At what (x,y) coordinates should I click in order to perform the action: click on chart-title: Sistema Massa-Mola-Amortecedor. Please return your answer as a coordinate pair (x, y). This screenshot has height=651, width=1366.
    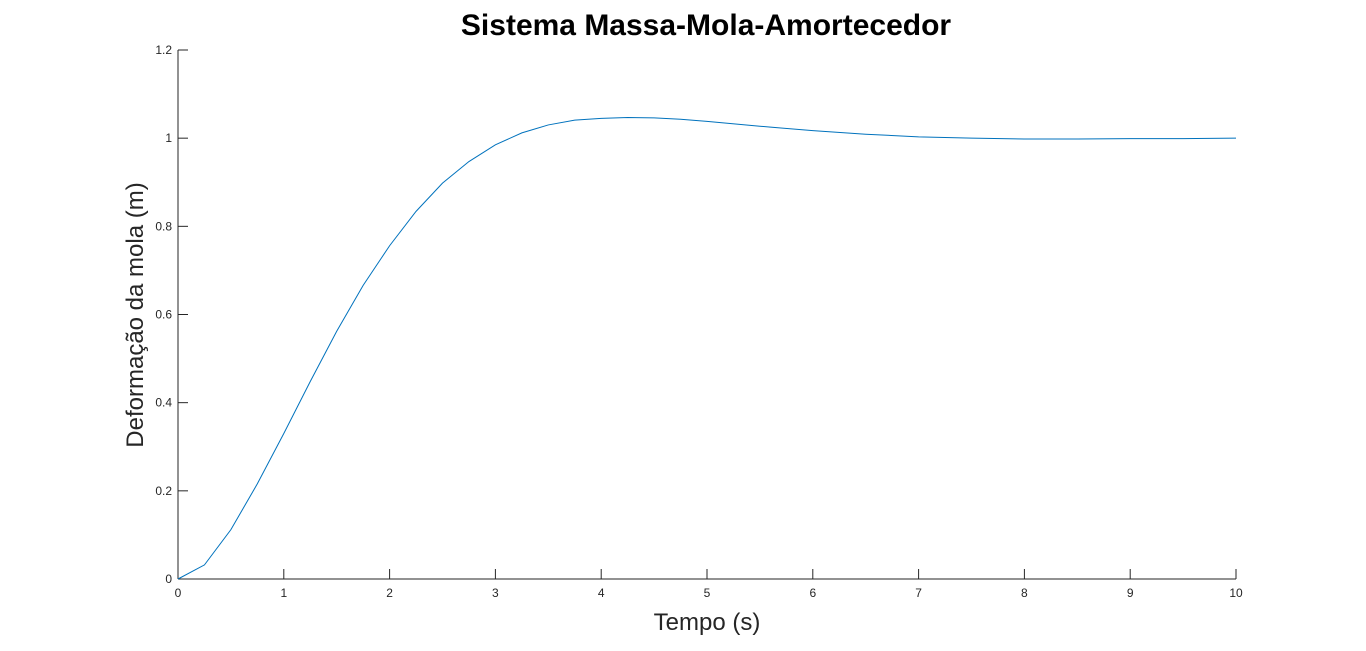
    Looking at the image, I should click on (706, 25).